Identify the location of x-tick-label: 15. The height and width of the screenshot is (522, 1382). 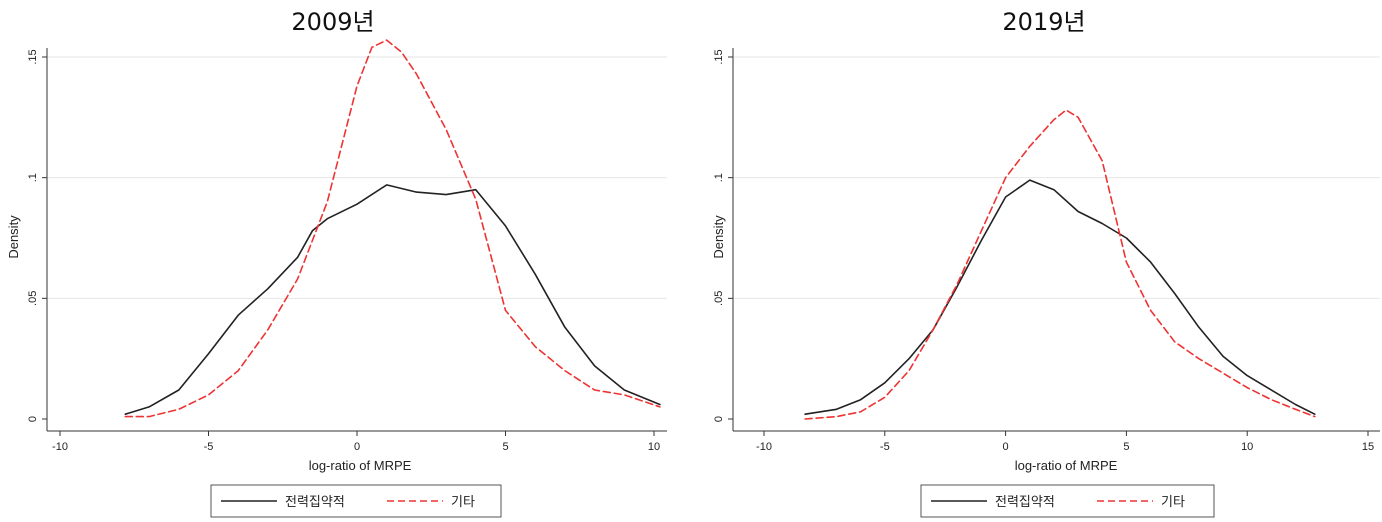
(1368, 447).